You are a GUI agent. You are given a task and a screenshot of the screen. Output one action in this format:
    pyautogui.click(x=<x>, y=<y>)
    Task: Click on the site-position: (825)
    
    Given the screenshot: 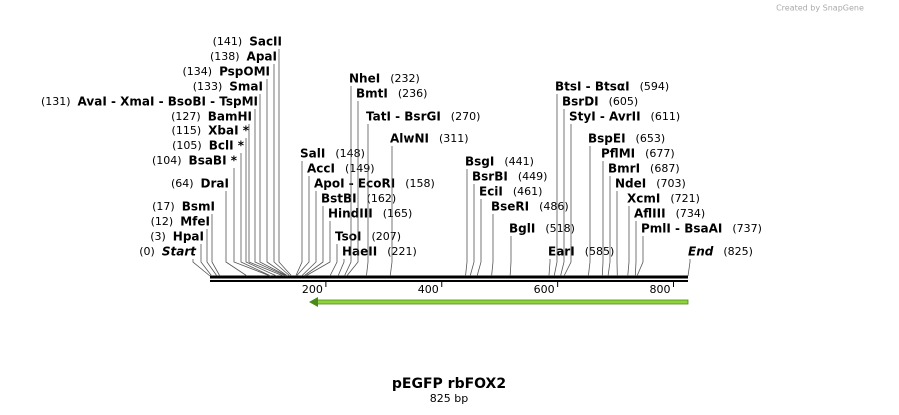 What is the action you would take?
    pyautogui.click(x=738, y=251)
    